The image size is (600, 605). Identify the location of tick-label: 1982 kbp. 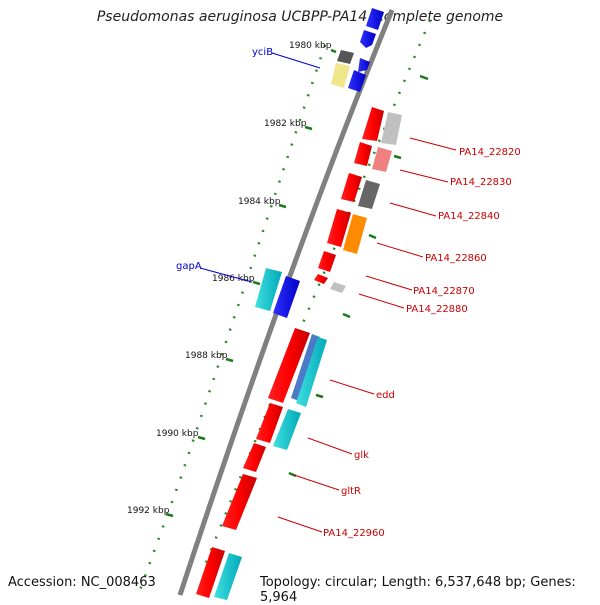
(285, 124).